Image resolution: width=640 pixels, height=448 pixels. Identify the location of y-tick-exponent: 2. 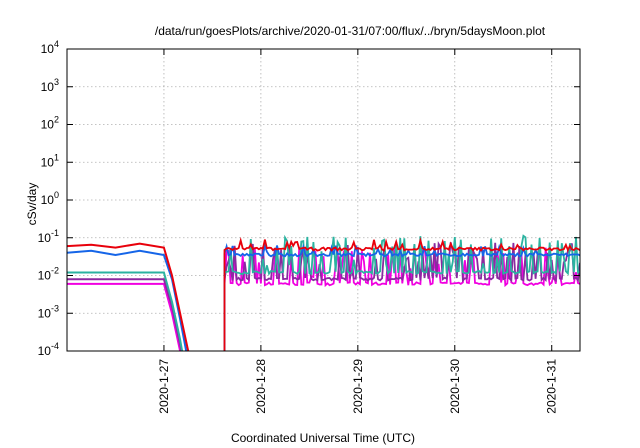
(56, 120).